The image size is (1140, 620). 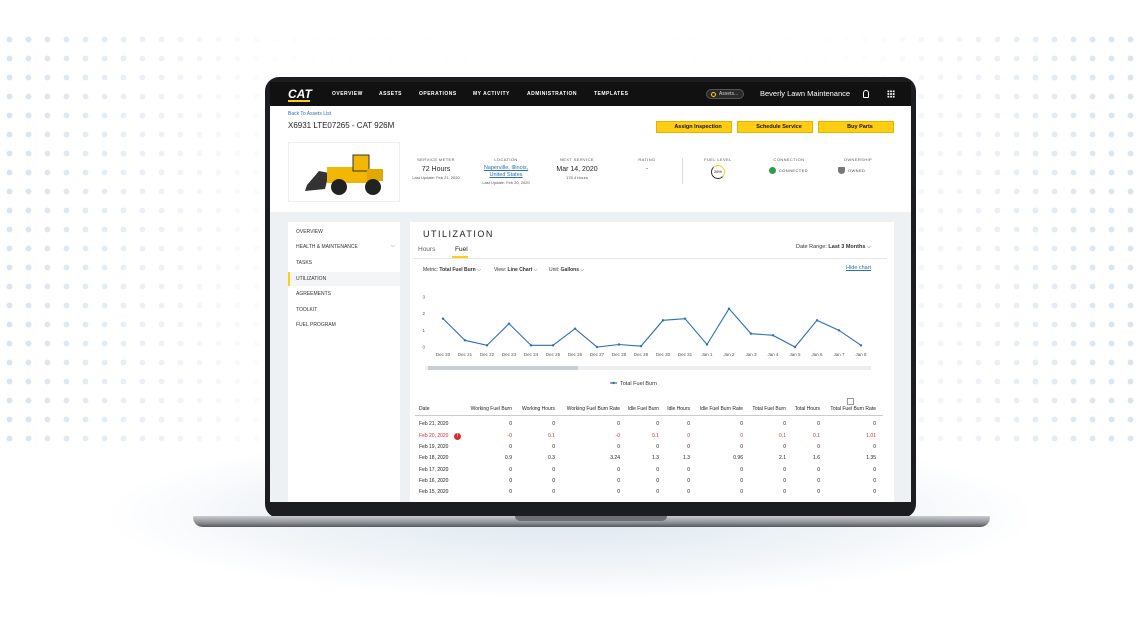 What do you see at coordinates (309, 114) in the screenshot?
I see `back-link: Back To Assets List` at bounding box center [309, 114].